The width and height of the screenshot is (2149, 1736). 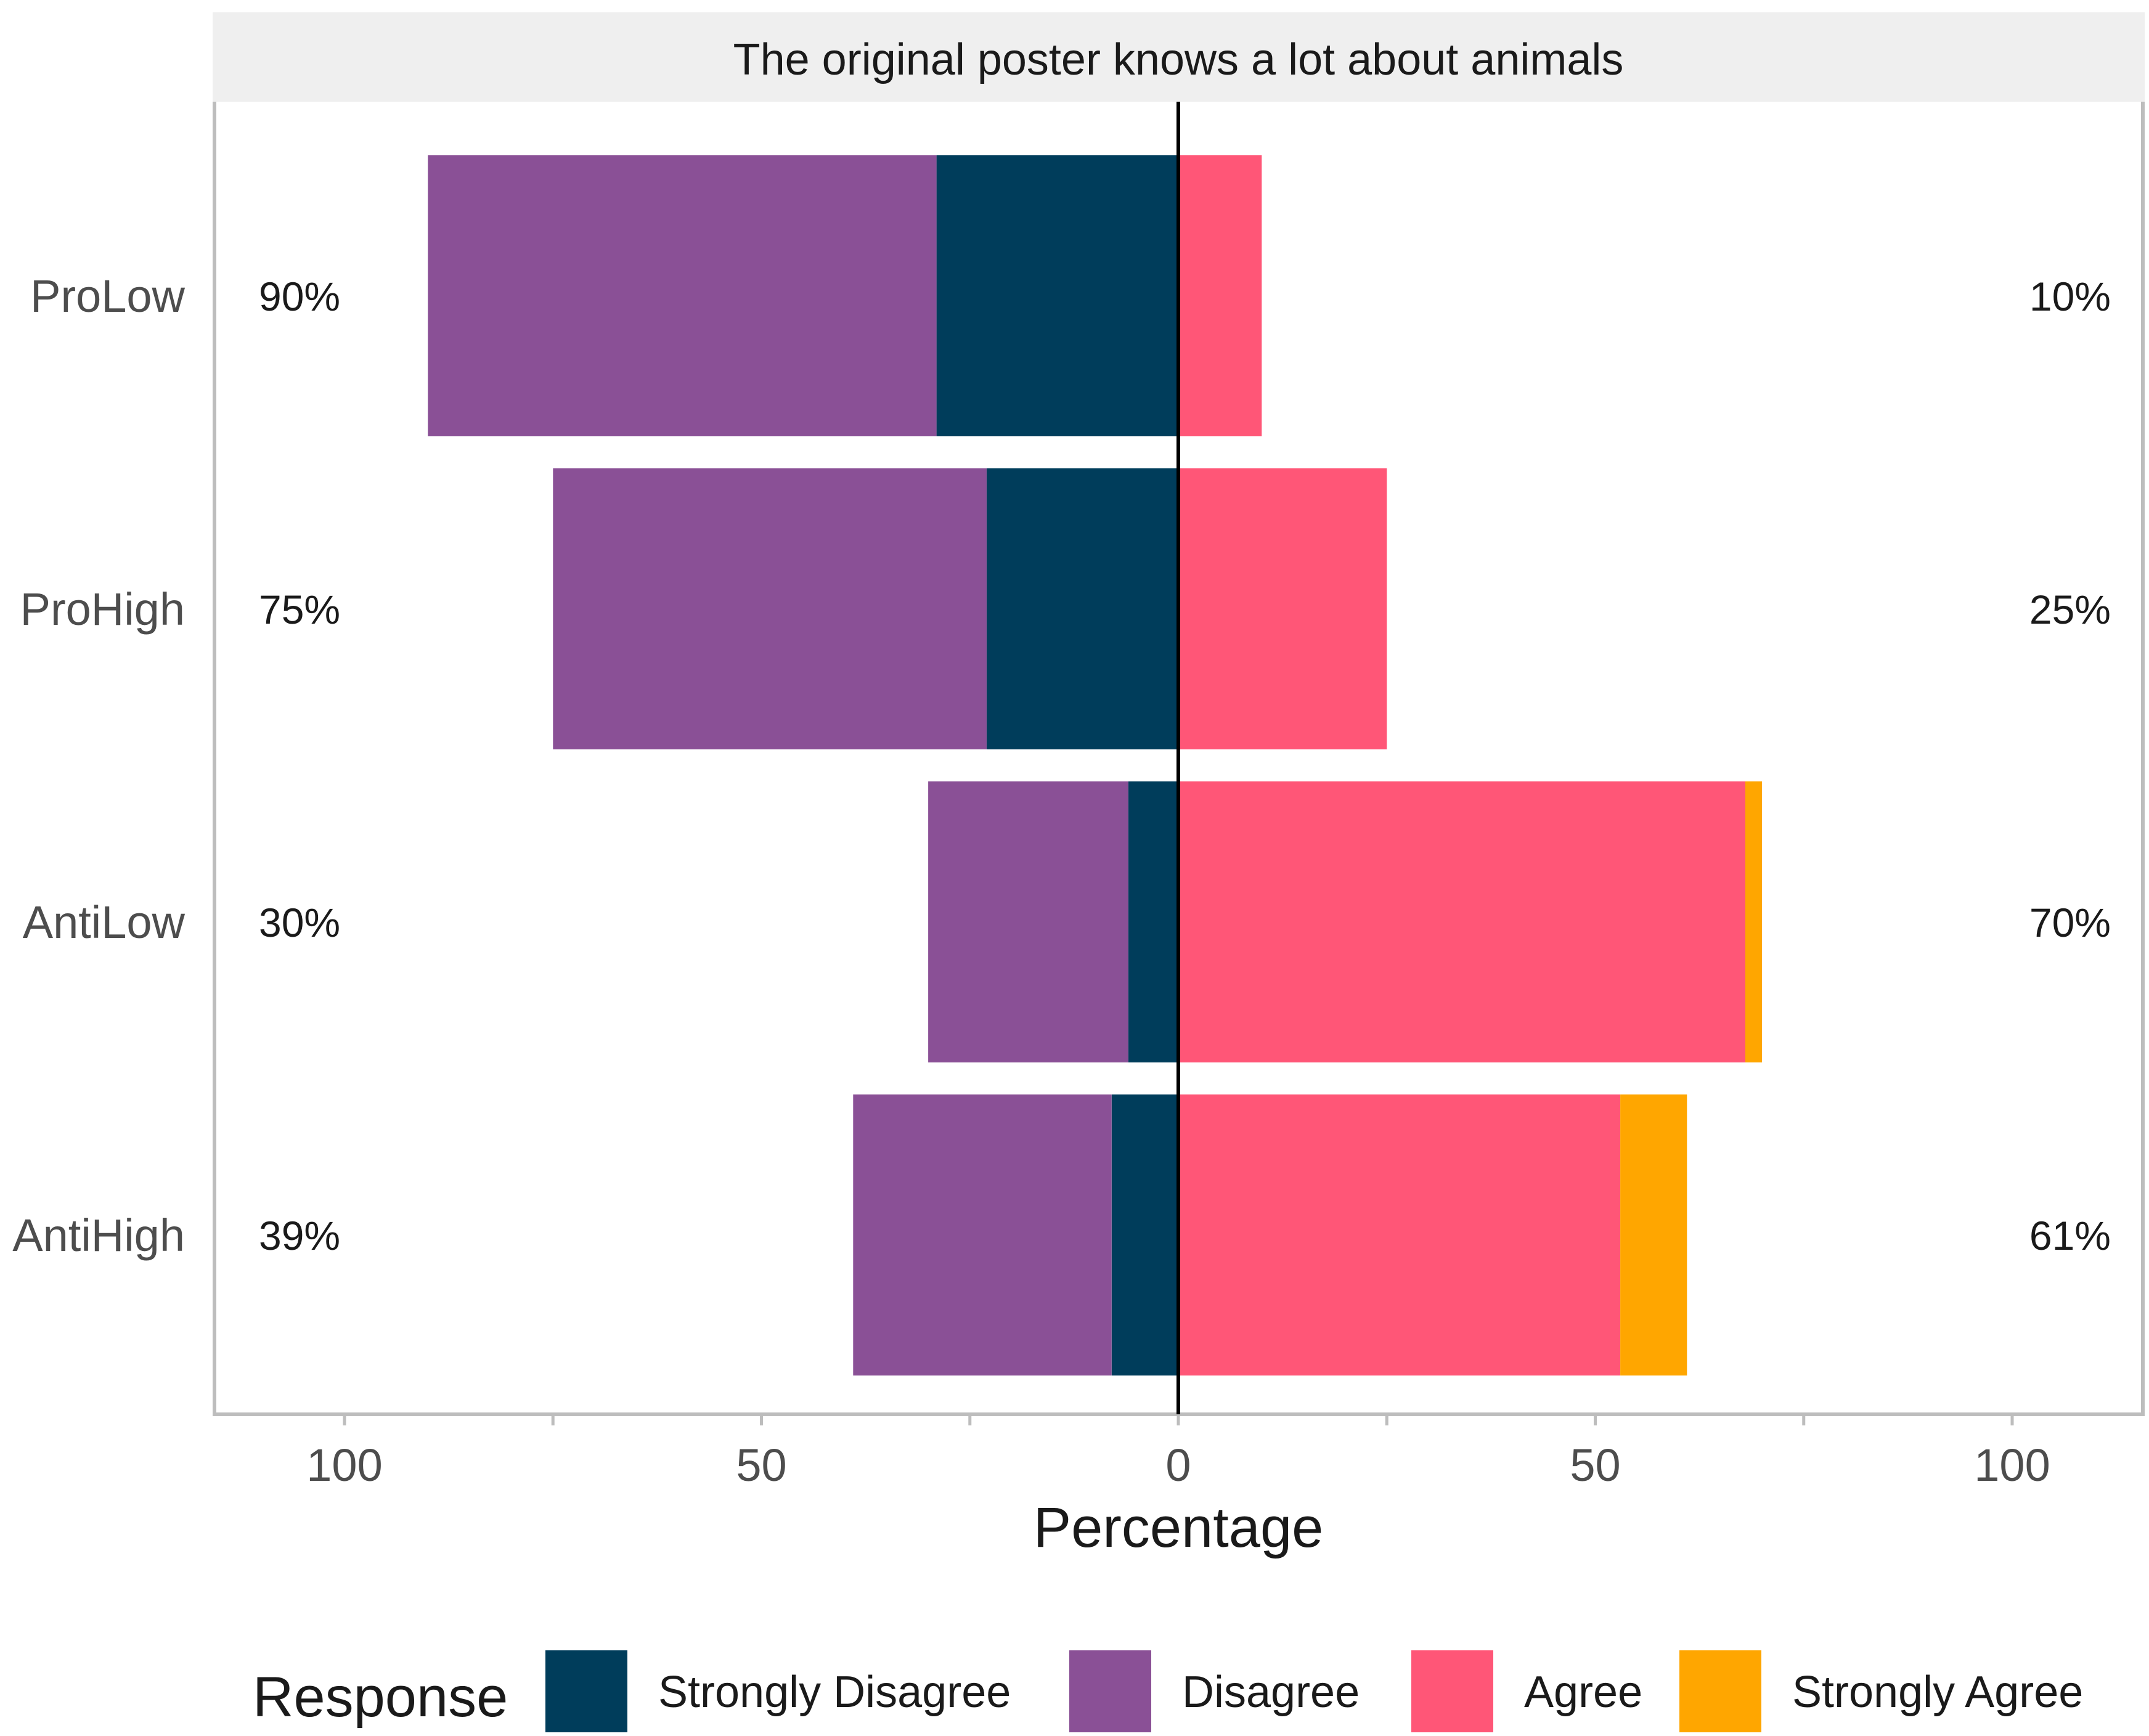 What do you see at coordinates (98, 1236) in the screenshot?
I see `y-tick-label: AntiHigh` at bounding box center [98, 1236].